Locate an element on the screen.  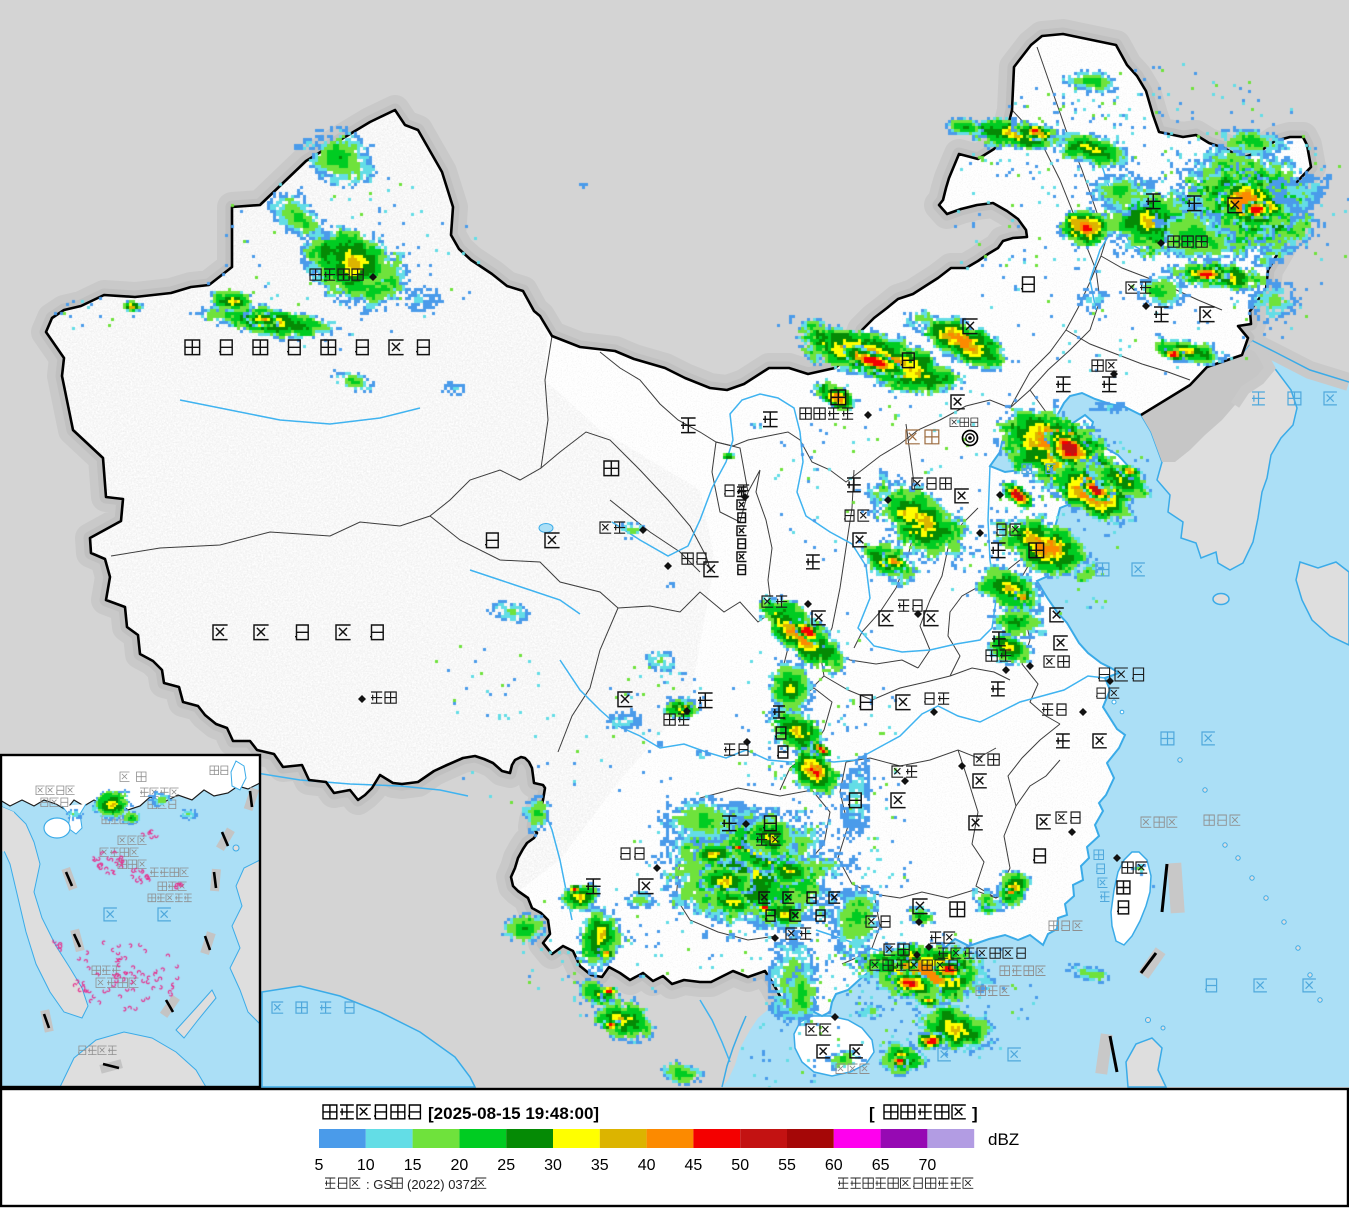
svg-text: 70 is located at coordinates (928, 1165).